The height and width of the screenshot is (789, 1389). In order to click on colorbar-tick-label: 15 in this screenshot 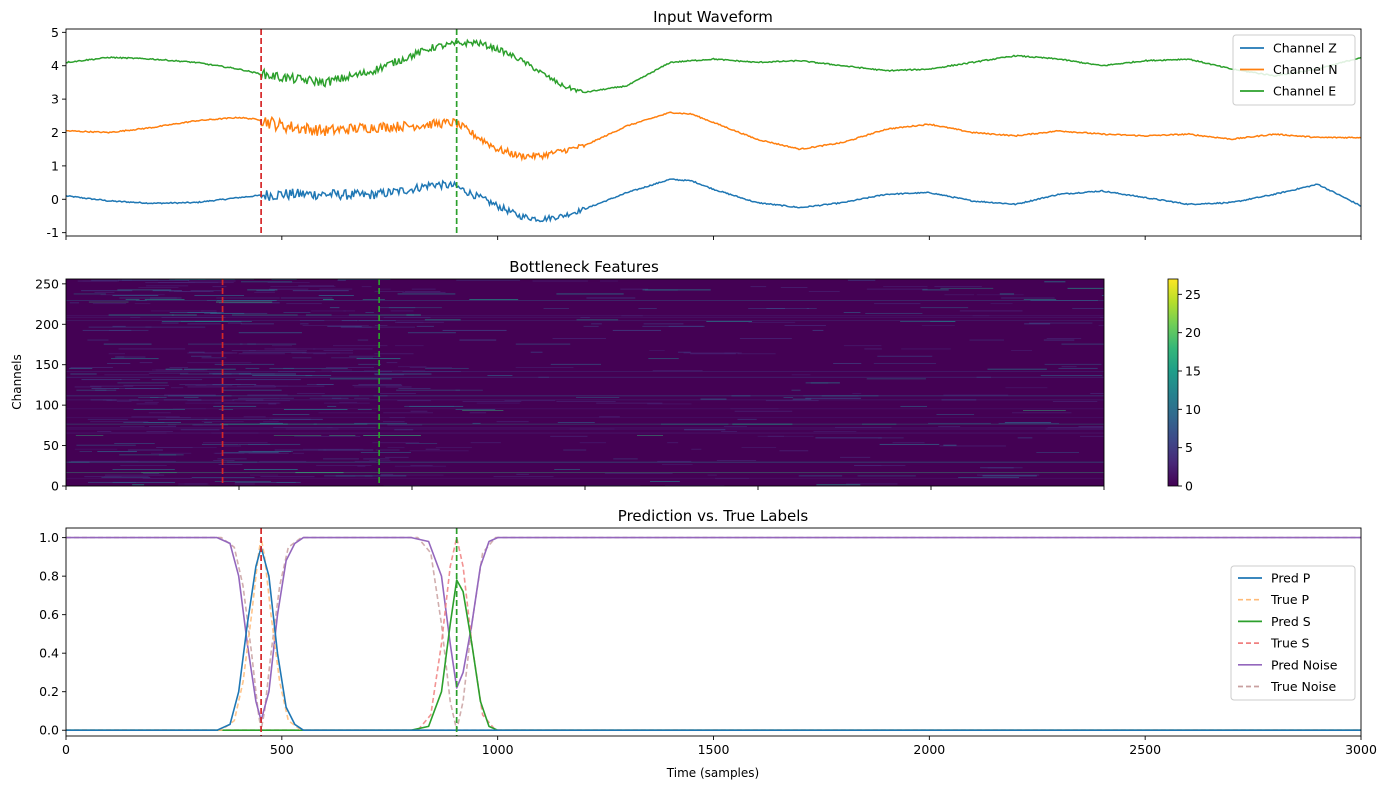, I will do `click(1193, 371)`.